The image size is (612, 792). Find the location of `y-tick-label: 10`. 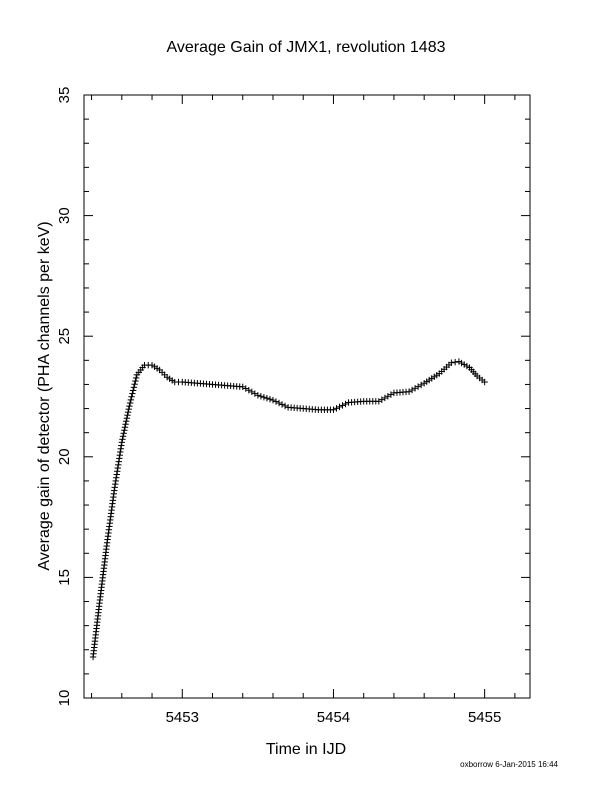

y-tick-label: 10 is located at coordinates (64, 698).